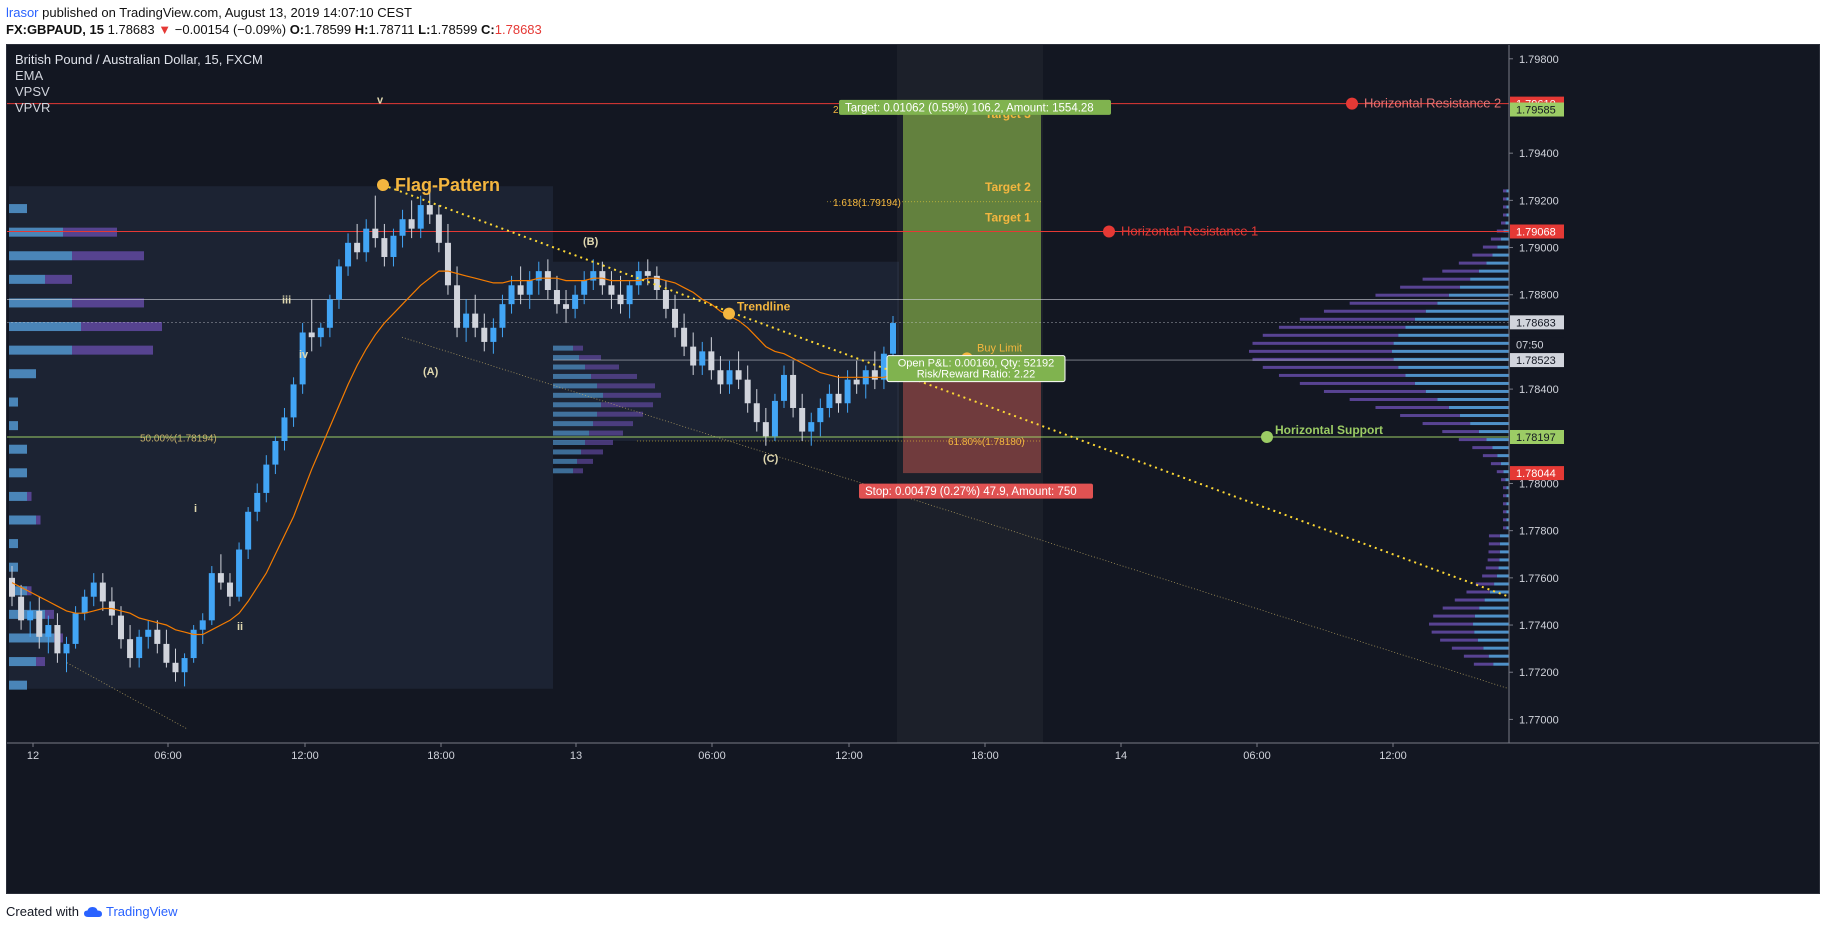 The width and height of the screenshot is (1828, 930). I want to click on target-zone, so click(972, 235).